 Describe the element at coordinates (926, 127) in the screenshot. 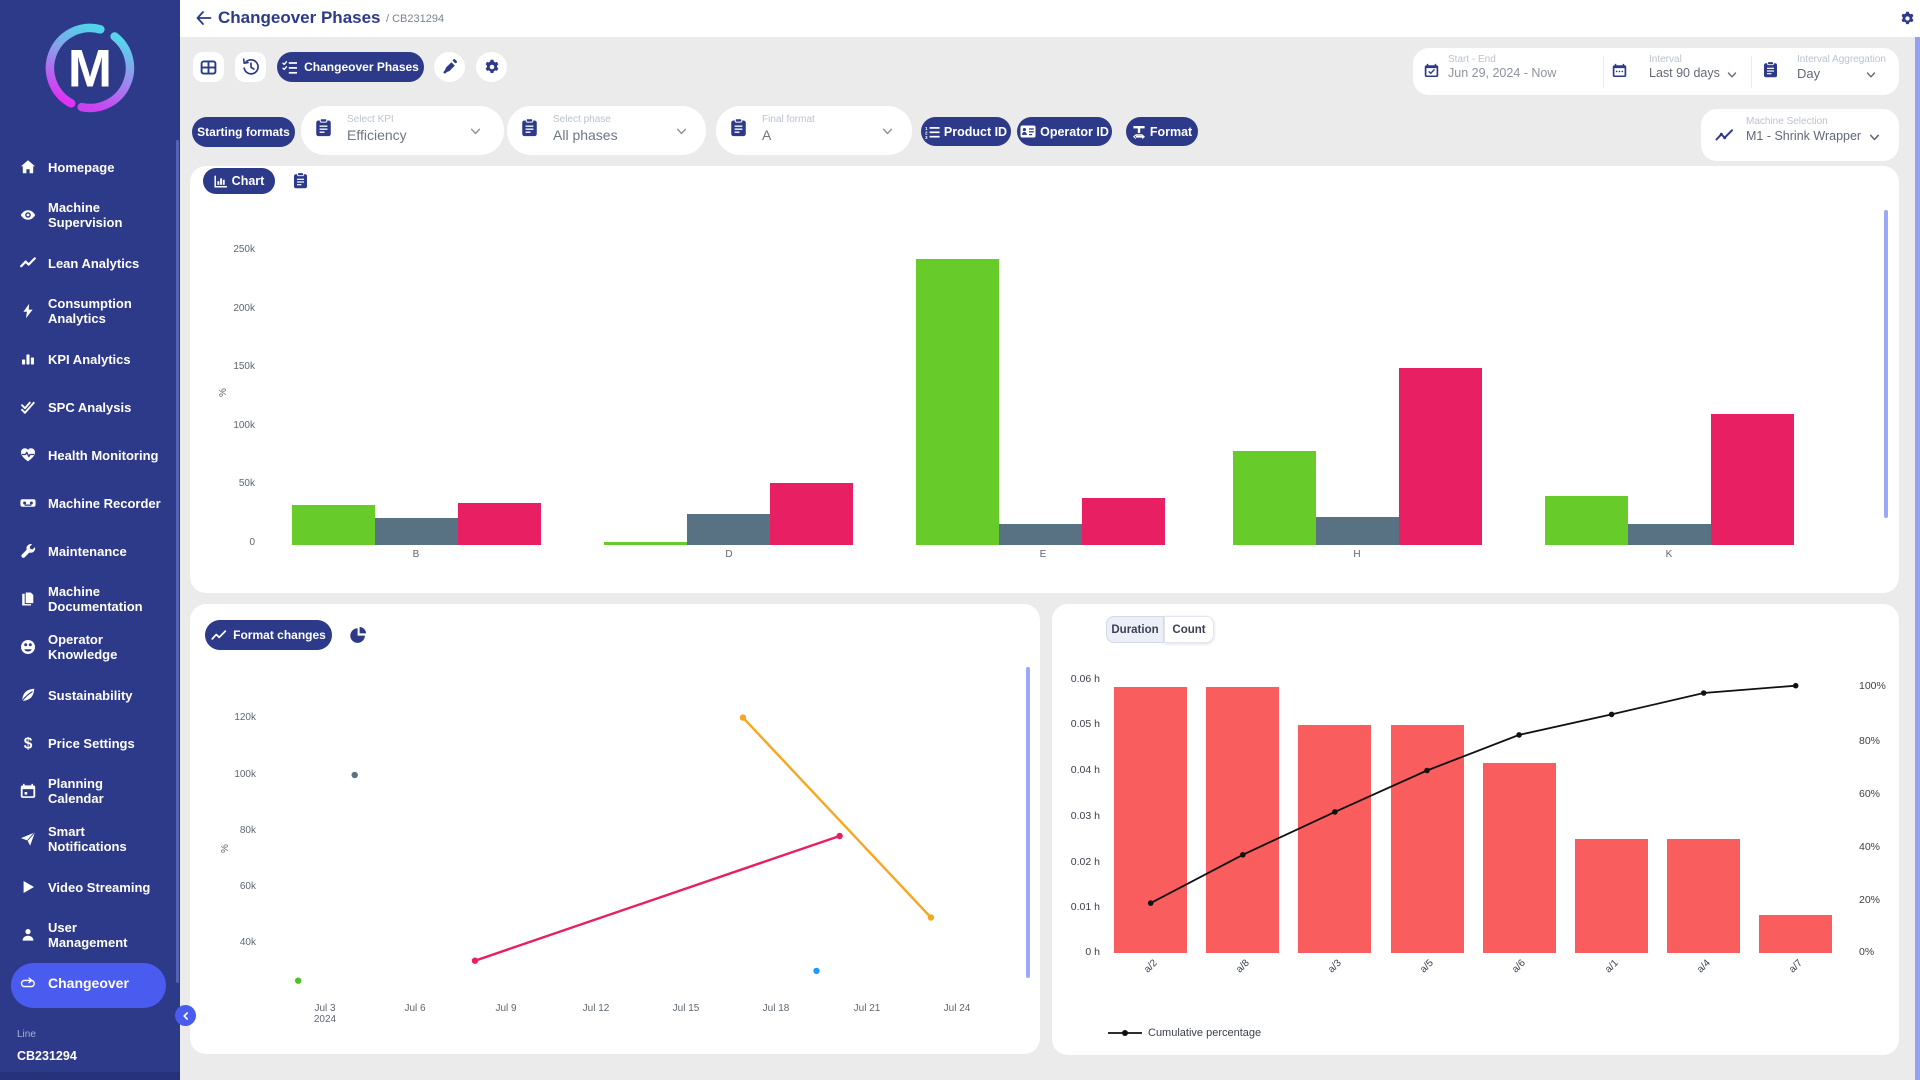

I see `svg-text: 1` at that location.